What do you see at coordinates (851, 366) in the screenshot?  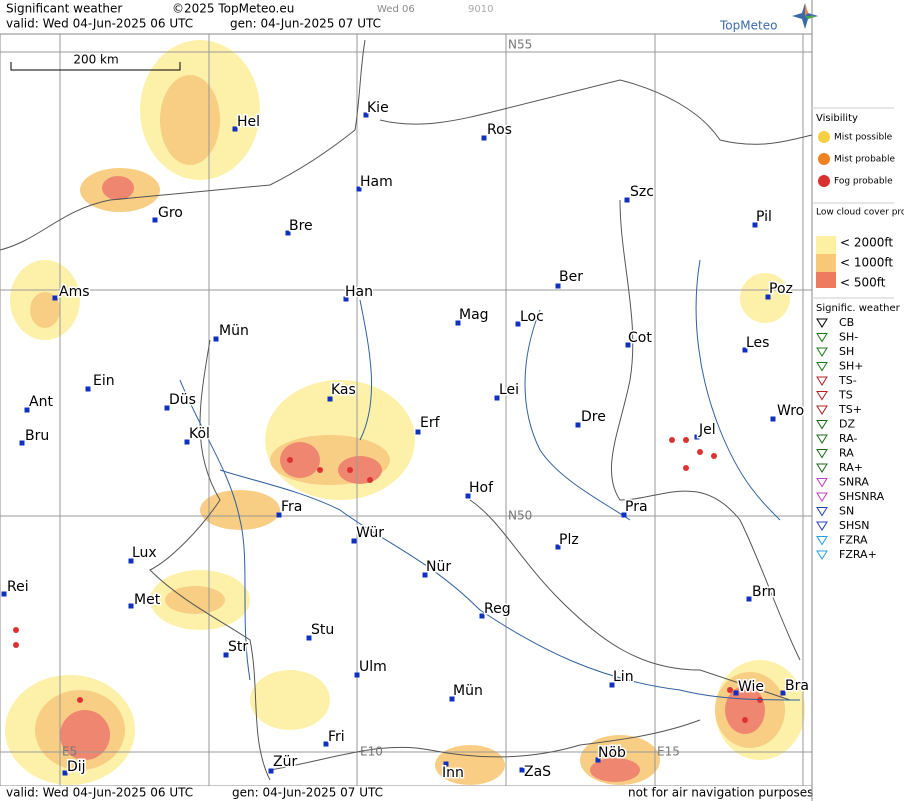 I see `legend-weather-label: SH+` at bounding box center [851, 366].